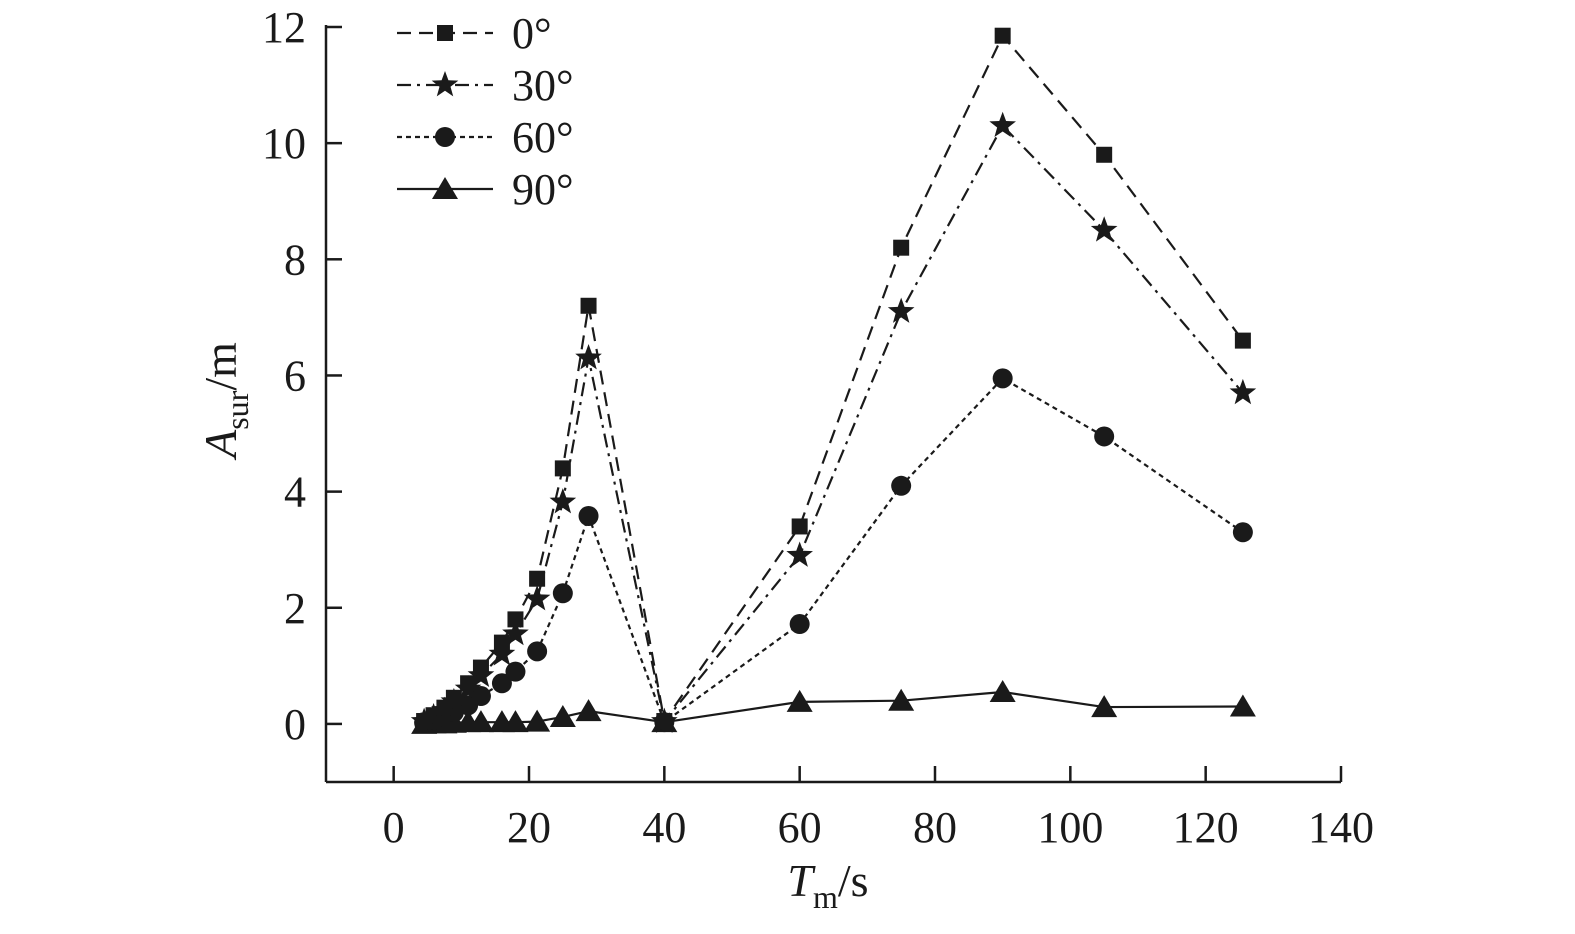 Image resolution: width=1575 pixels, height=934 pixels. Describe the element at coordinates (935, 827) in the screenshot. I see `x-tick-label: 80` at that location.